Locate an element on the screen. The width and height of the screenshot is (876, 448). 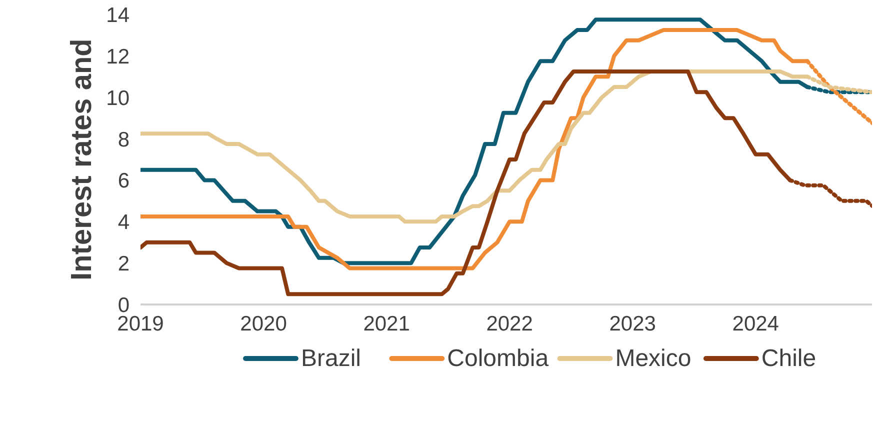
y-tick-label: 8 is located at coordinates (124, 140).